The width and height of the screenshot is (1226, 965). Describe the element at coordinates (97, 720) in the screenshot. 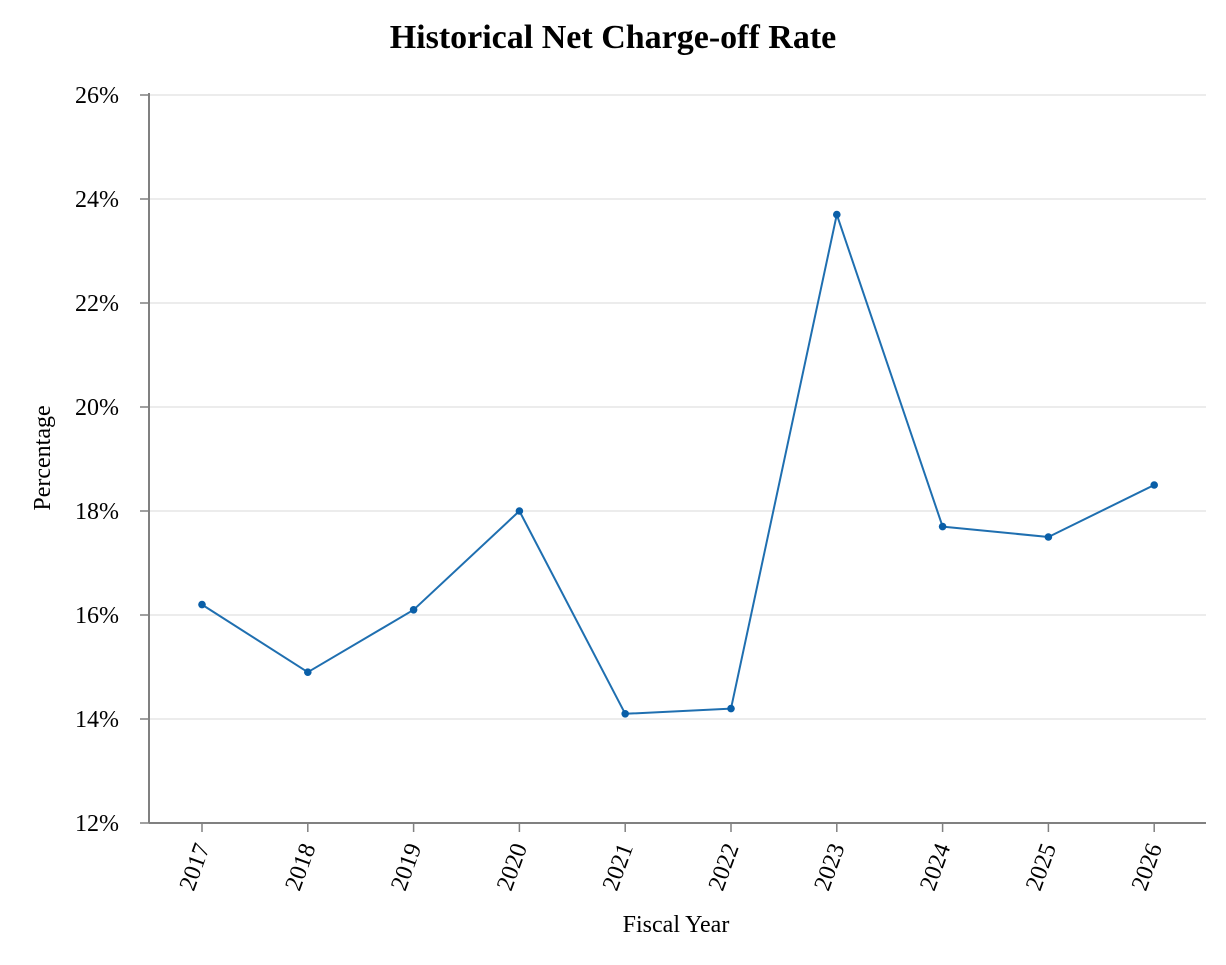

I see `y-tick-label: 14%` at that location.